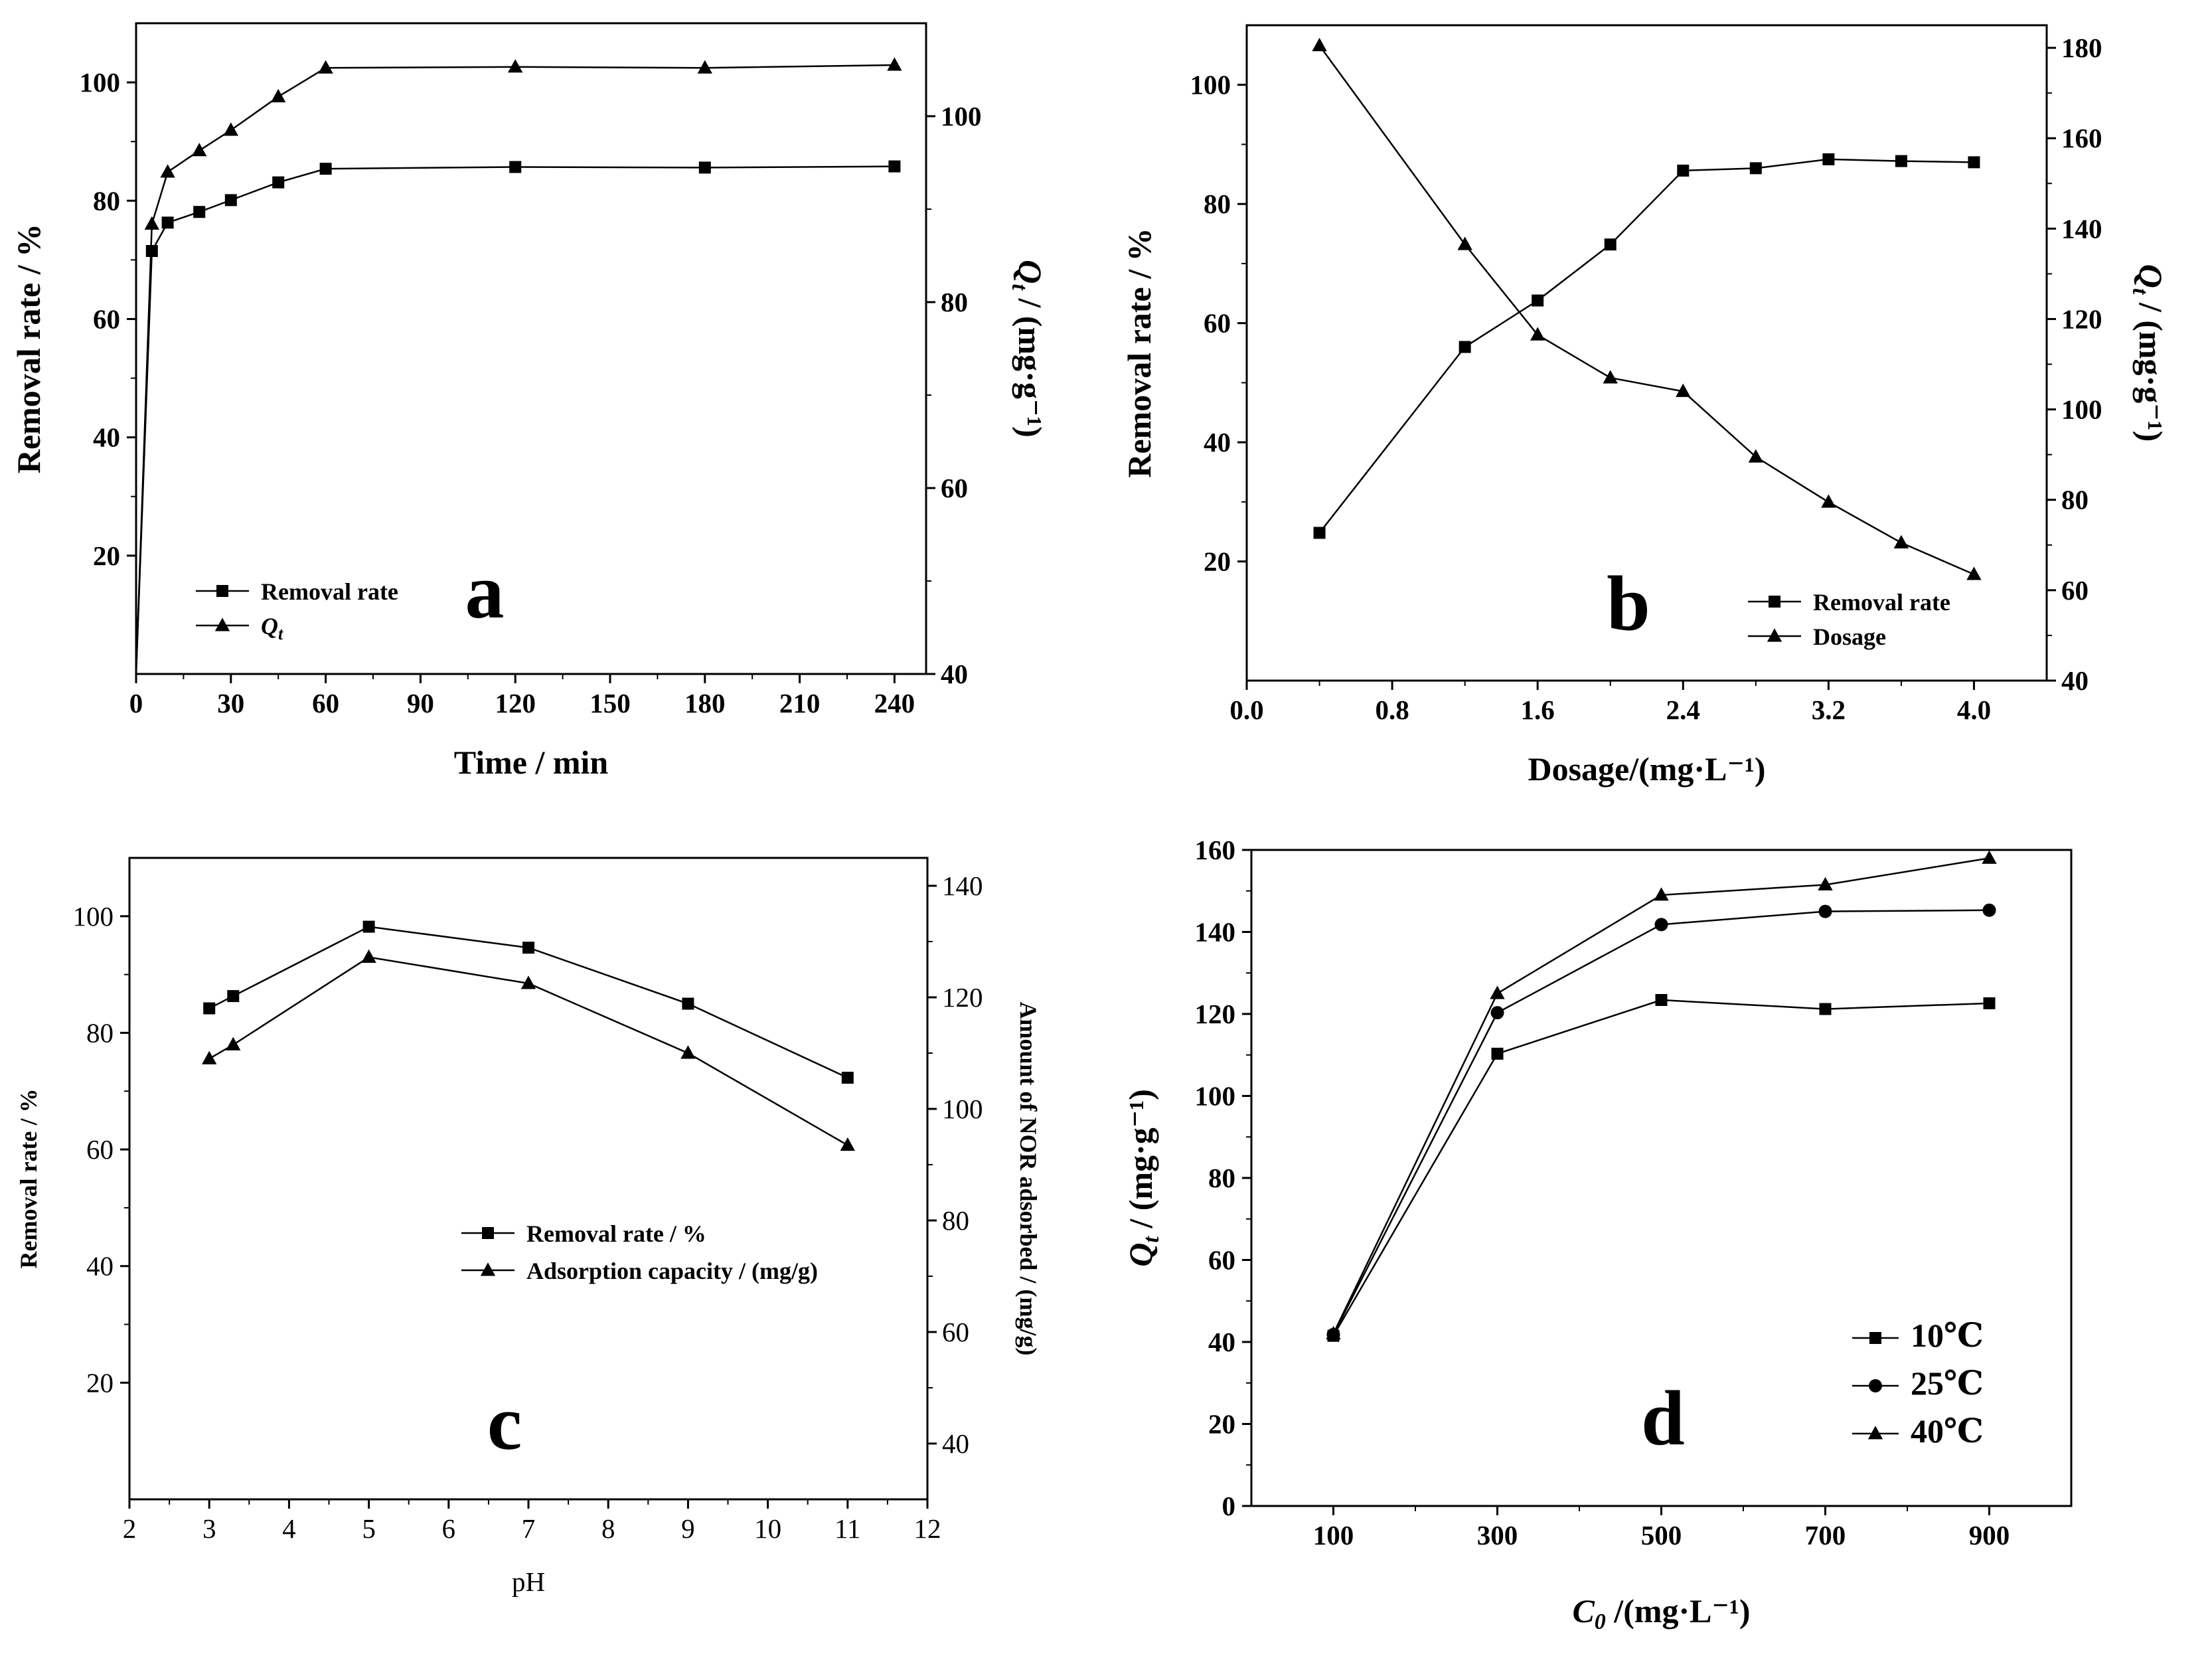  Describe the element at coordinates (515, 703) in the screenshot. I see `x-tick-label: 120` at that location.